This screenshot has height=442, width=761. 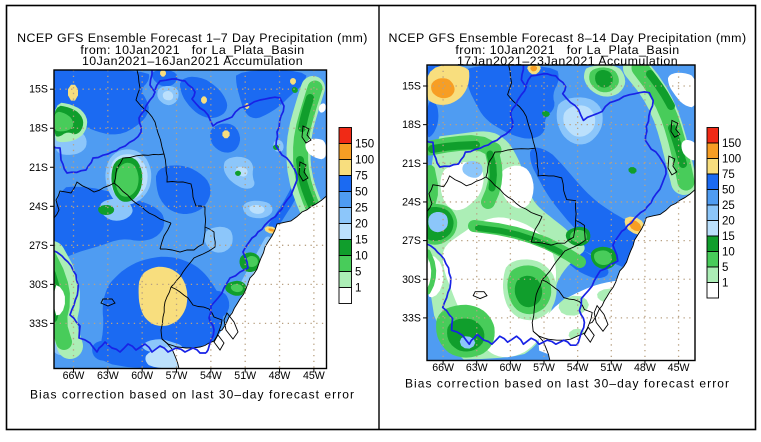 I want to click on legend-value: 20, so click(x=361, y=225).